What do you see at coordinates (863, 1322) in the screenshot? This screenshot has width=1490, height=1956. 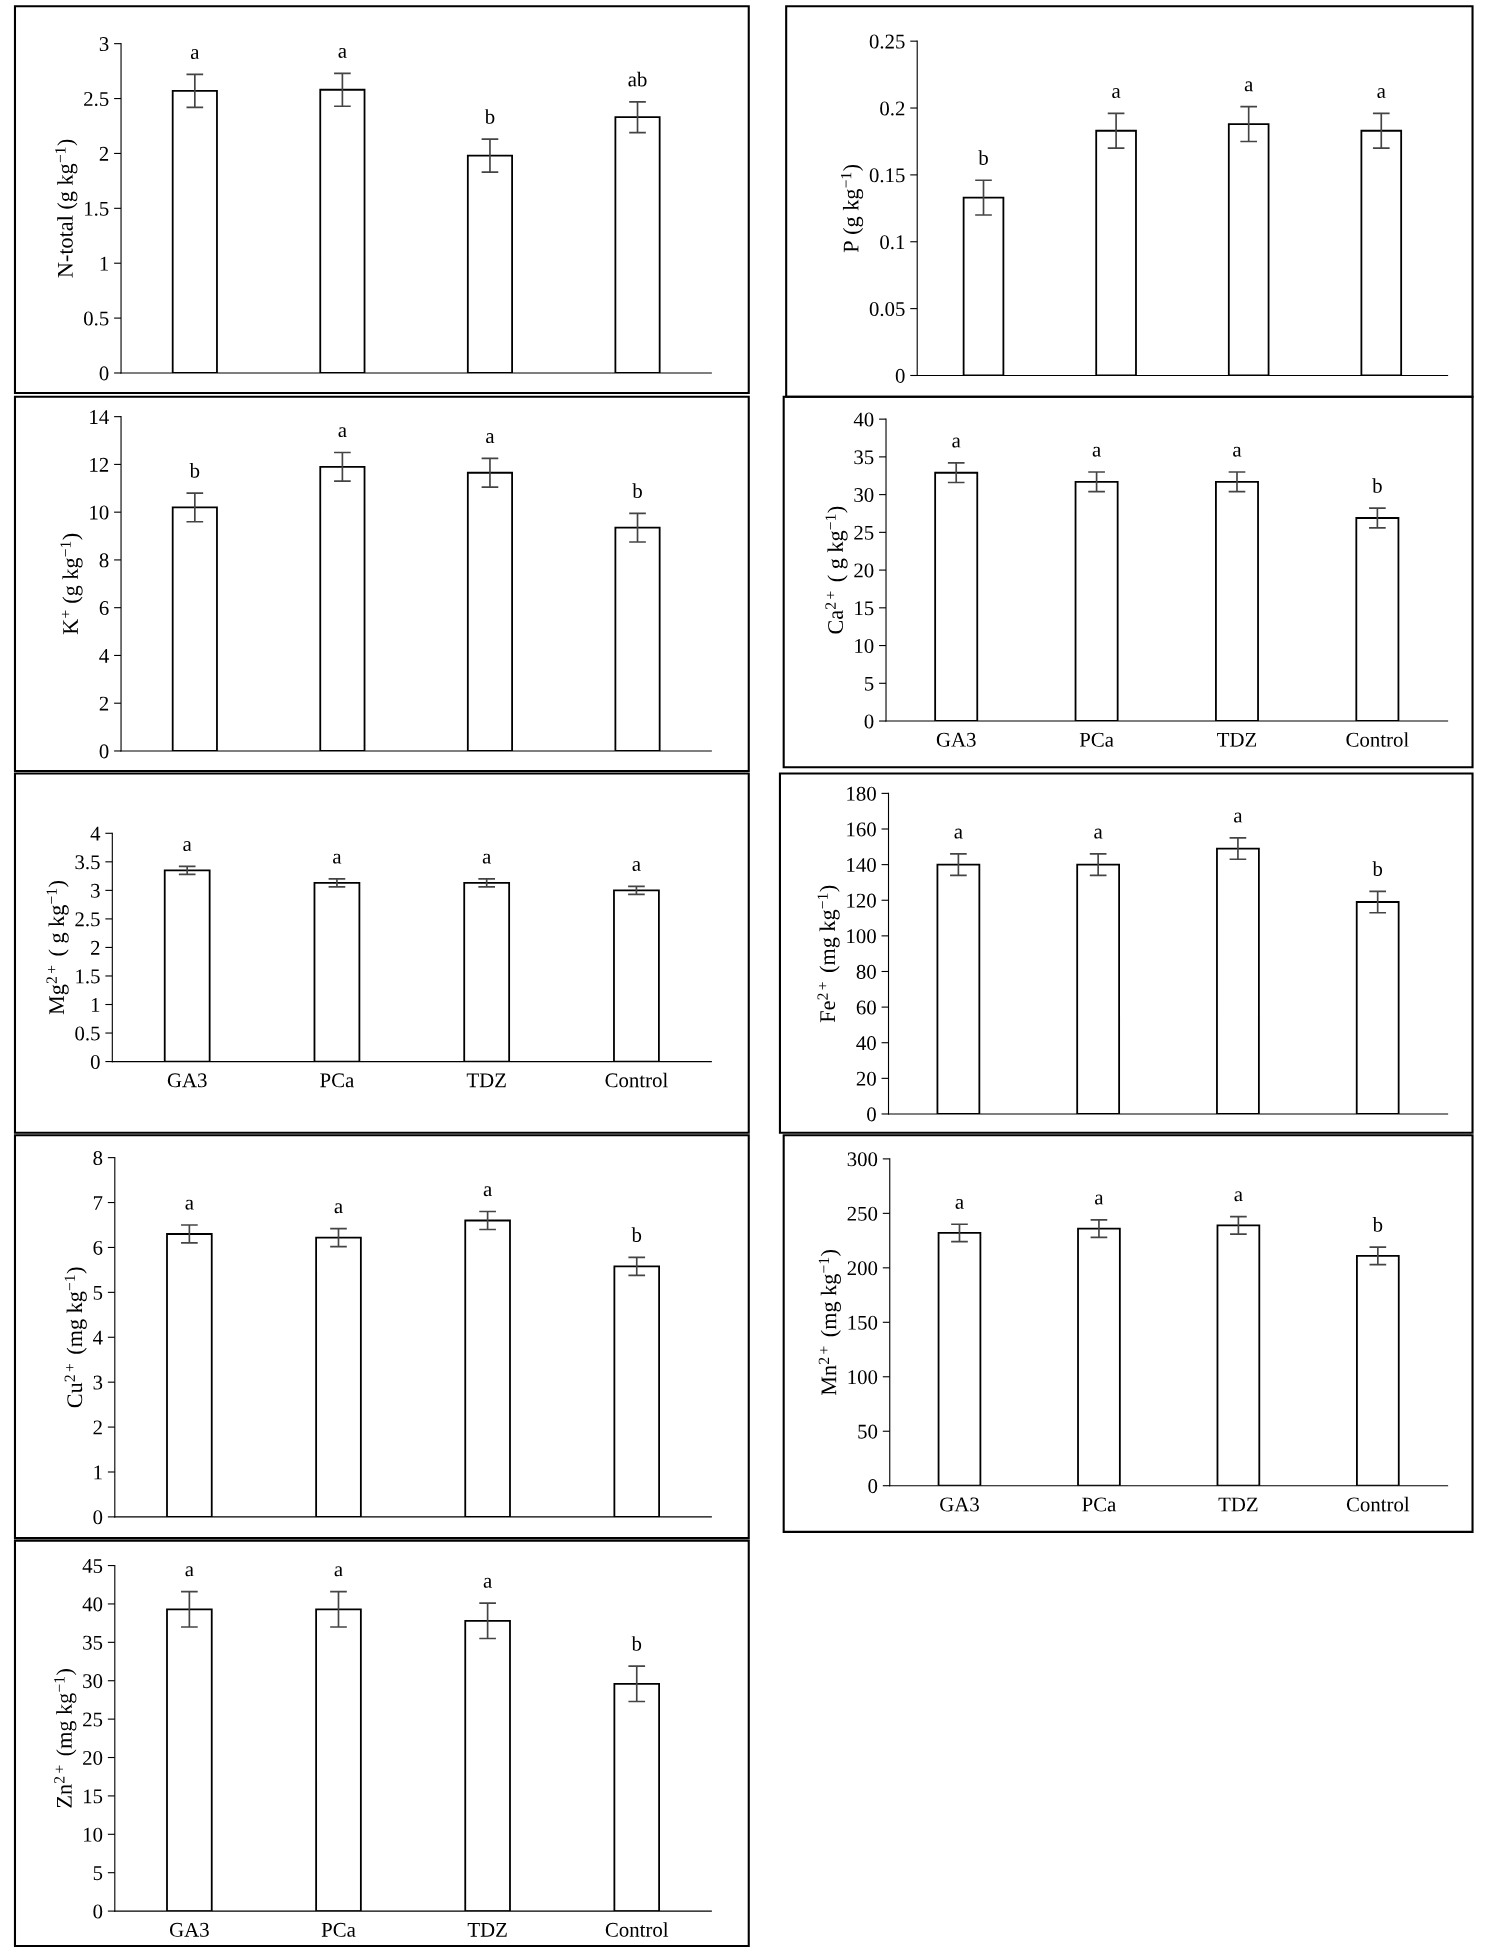 I see `y-tick-label: 150` at bounding box center [863, 1322].